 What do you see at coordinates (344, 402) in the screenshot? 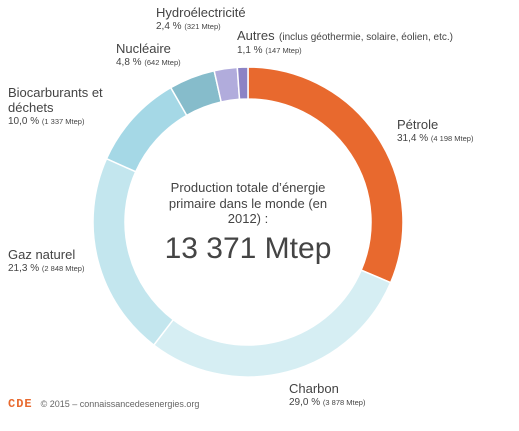
I see `label-mtep: (3 878 Mtep)` at bounding box center [344, 402].